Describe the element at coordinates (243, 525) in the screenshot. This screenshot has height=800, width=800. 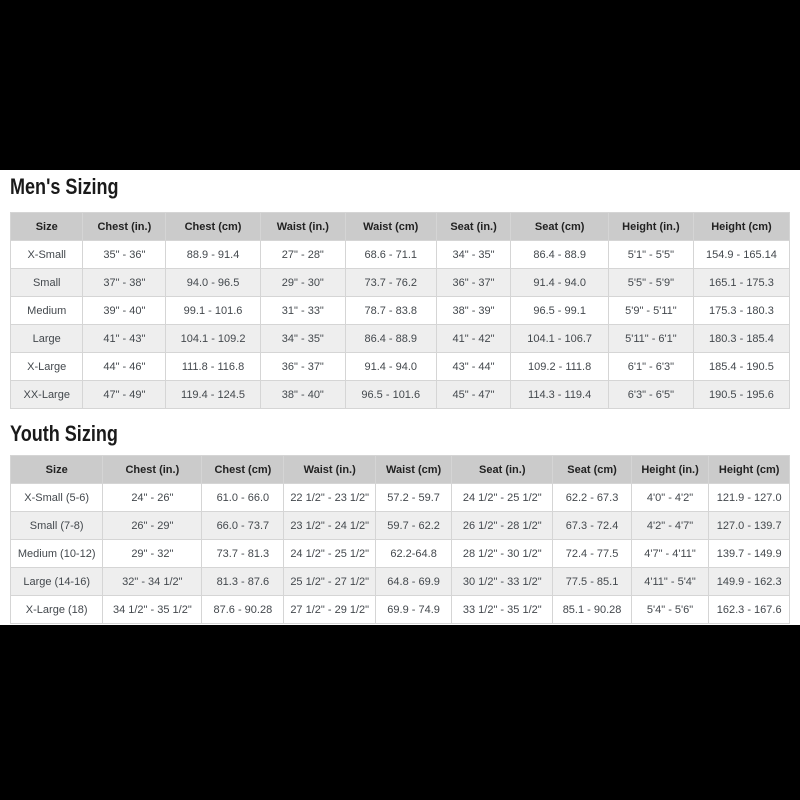
I see `measurement-cell: 66.0 - 73.7` at that location.